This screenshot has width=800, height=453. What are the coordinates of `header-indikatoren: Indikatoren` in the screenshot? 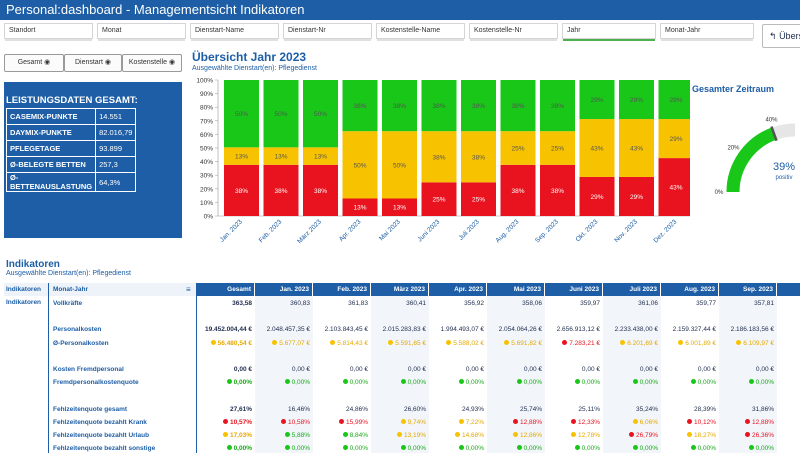 It's located at (26, 289).